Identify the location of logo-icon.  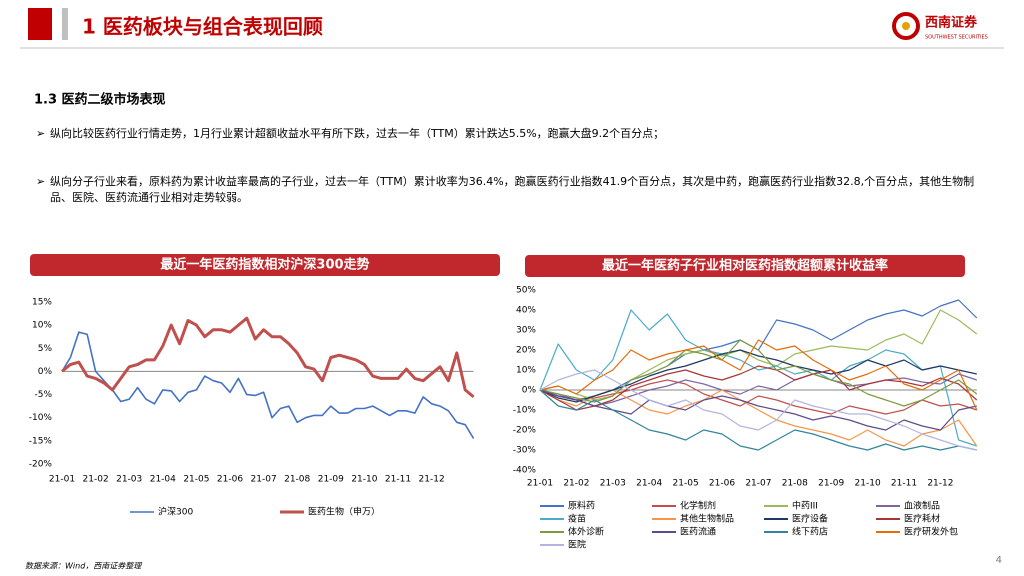
(906, 26).